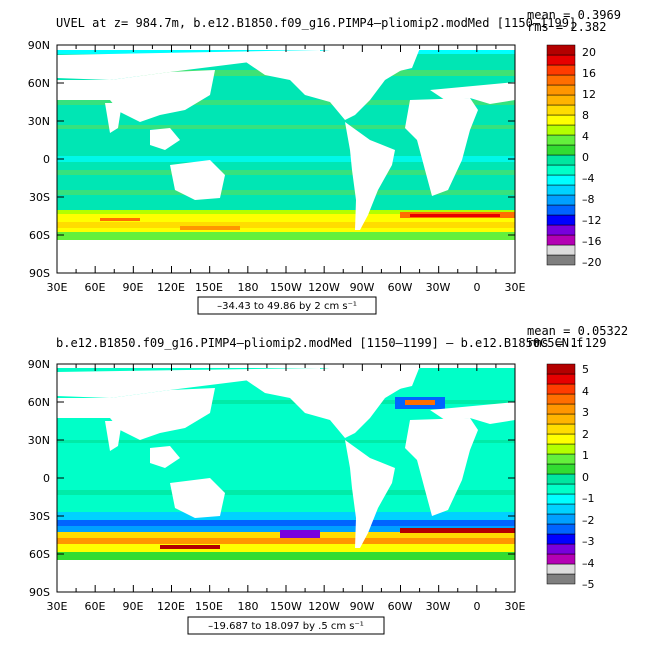 The width and height of the screenshot is (647, 647). I want to click on cbar2-label-m2: –2, so click(588, 520).